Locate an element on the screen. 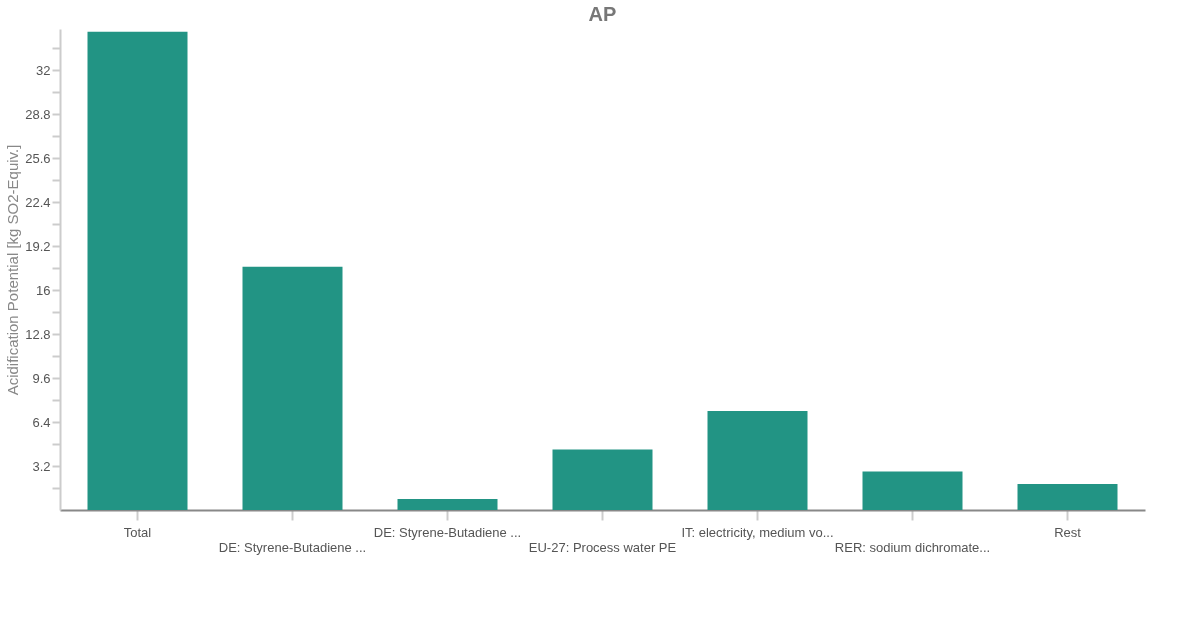  y-tick-label: 28.8 is located at coordinates (38, 114).